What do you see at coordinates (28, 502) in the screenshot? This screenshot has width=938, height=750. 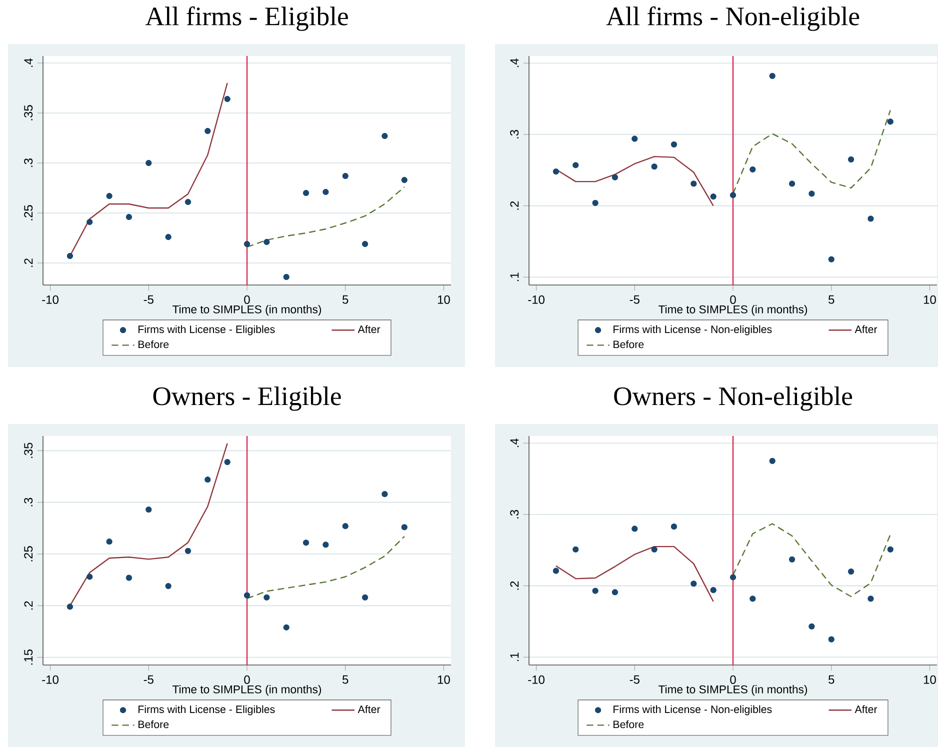 I see `y-tick-label: .3` at bounding box center [28, 502].